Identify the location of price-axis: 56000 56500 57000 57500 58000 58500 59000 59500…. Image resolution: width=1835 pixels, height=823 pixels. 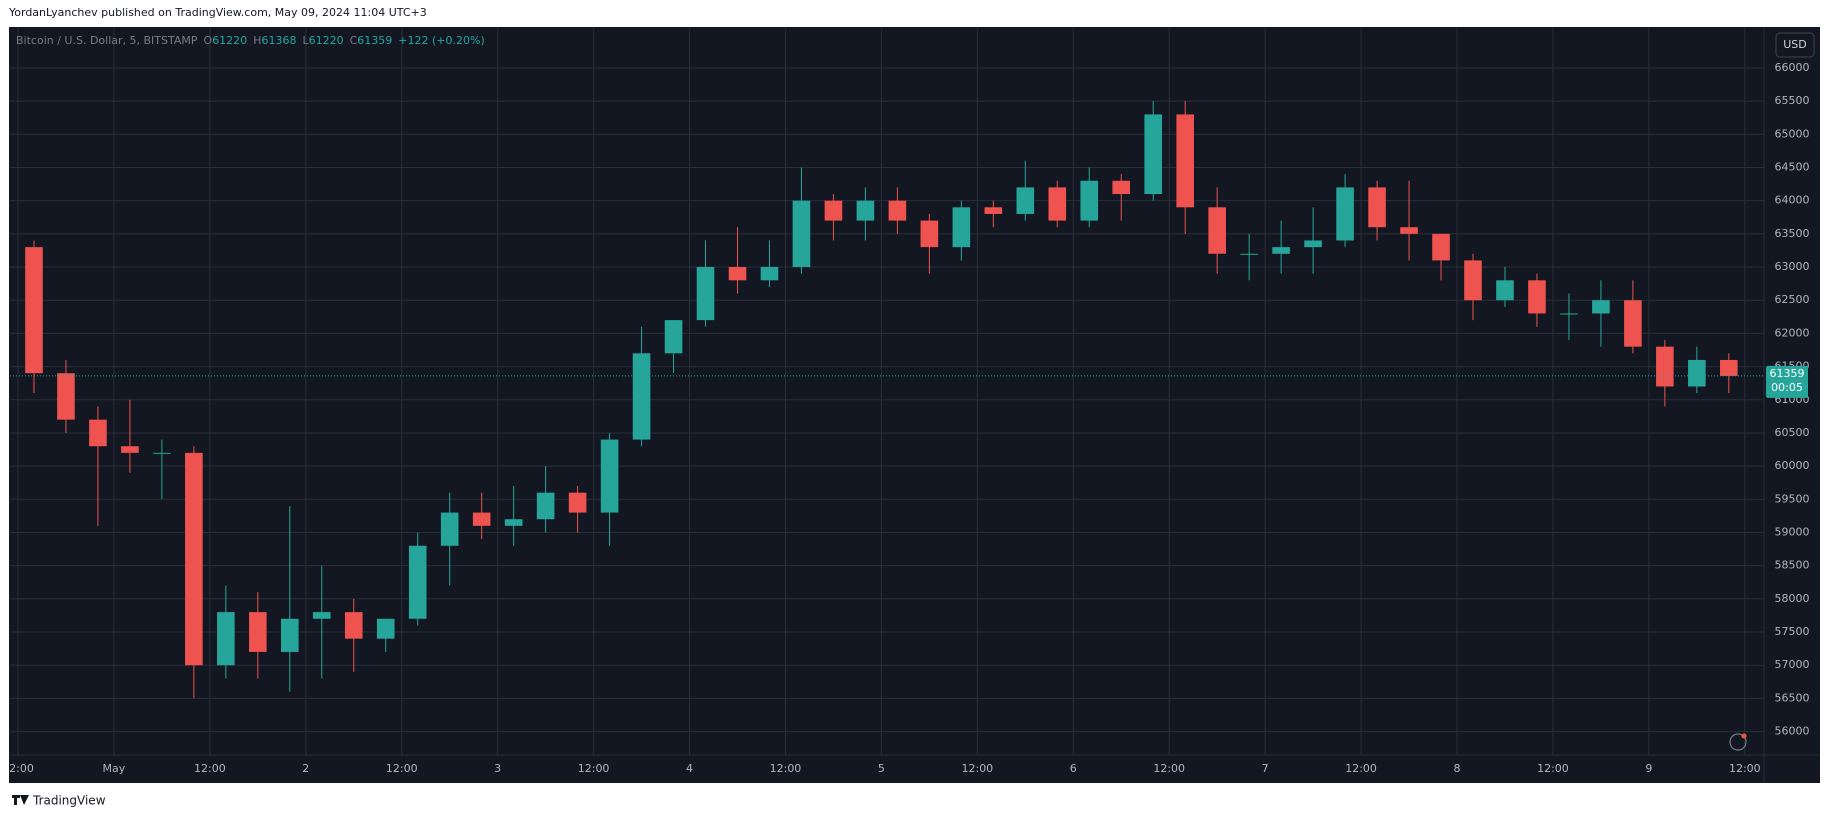
(1792, 399).